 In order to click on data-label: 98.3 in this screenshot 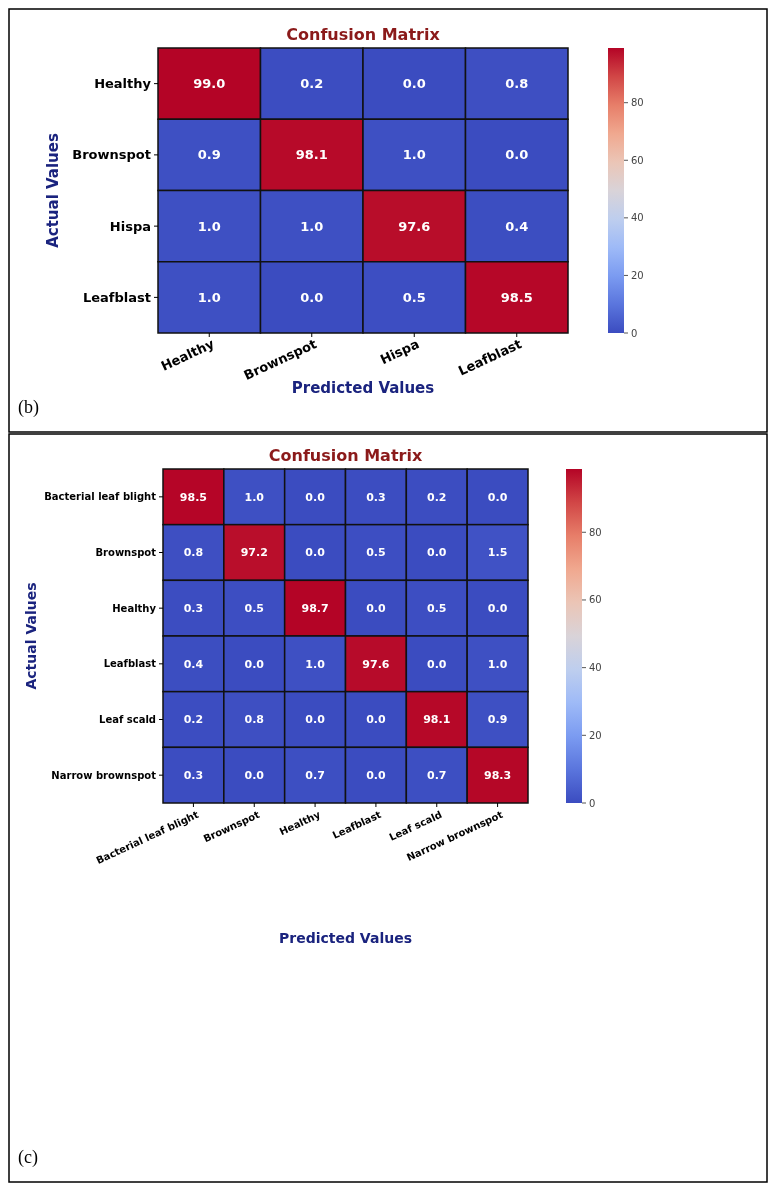, I will do `click(498, 776)`.